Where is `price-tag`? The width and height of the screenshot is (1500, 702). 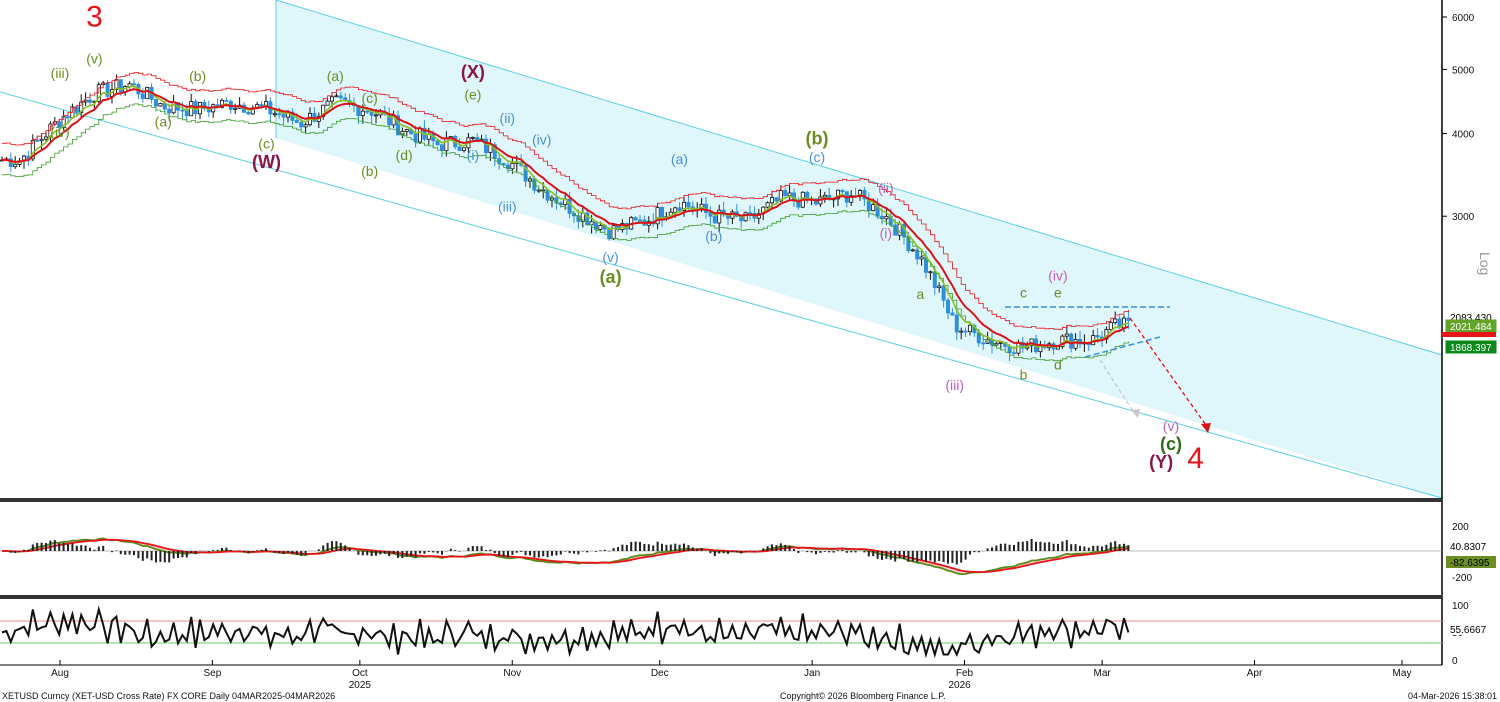 price-tag is located at coordinates (1471, 347).